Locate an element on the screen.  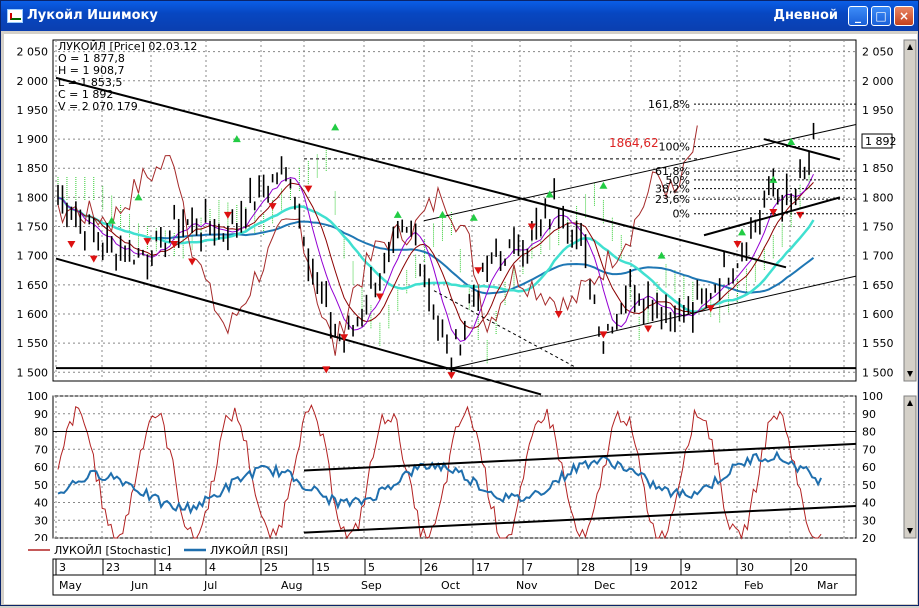
time-axis is located at coordinates (454, 577).